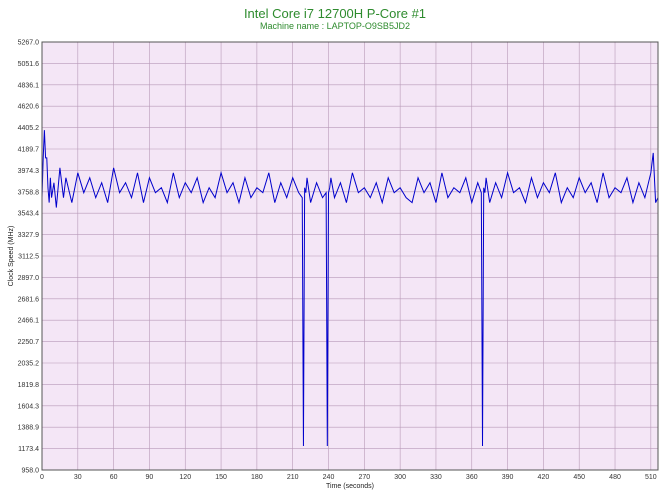 This screenshot has height=502, width=670. I want to click on y-tick-label: 1388.9, so click(29, 428).